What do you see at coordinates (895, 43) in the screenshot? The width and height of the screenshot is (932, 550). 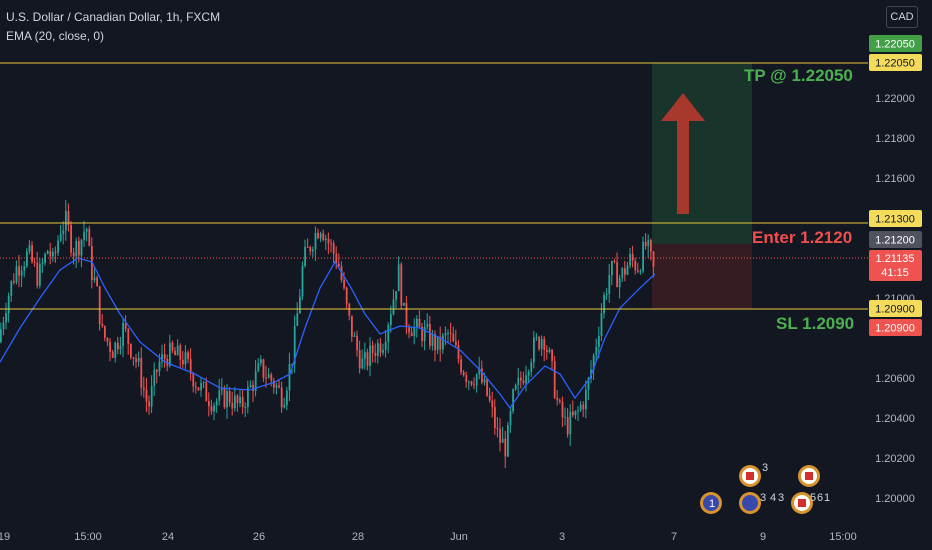 I see `tp-price-tag: 1.22050` at bounding box center [895, 43].